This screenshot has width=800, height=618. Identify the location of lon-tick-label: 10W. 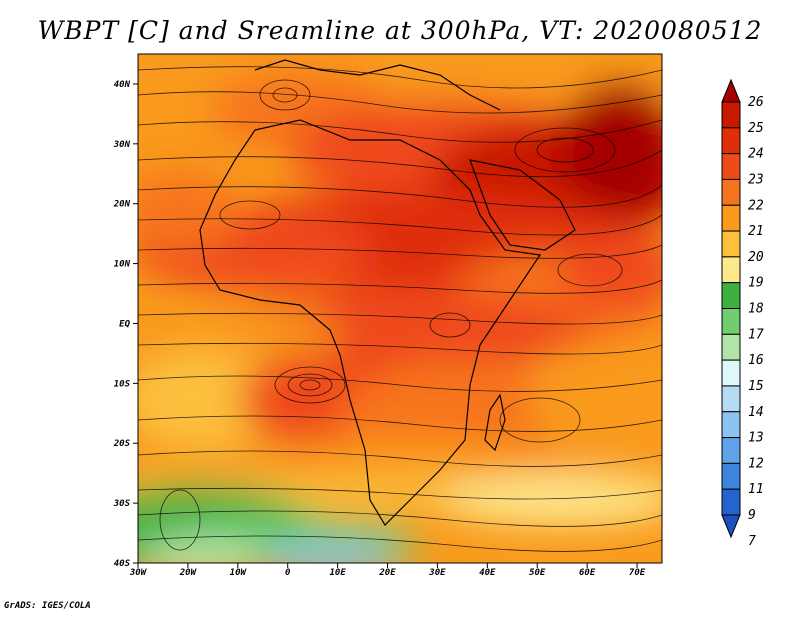
(239, 573).